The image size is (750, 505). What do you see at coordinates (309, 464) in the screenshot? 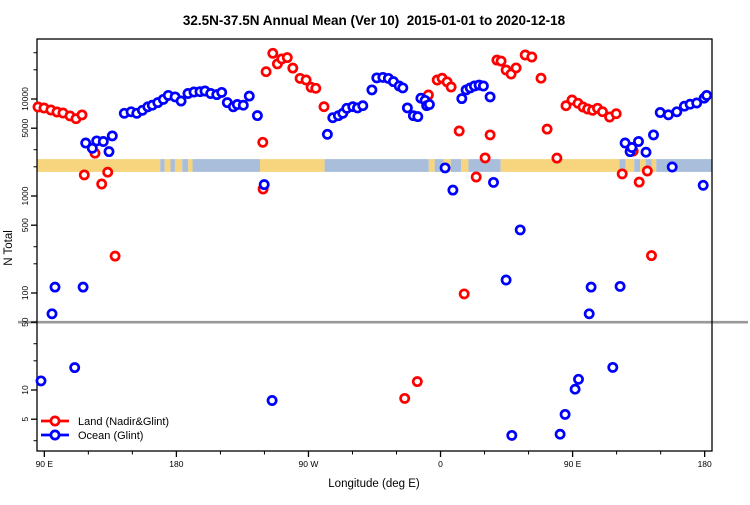
I see `x-tick-label: 90 W` at bounding box center [309, 464].